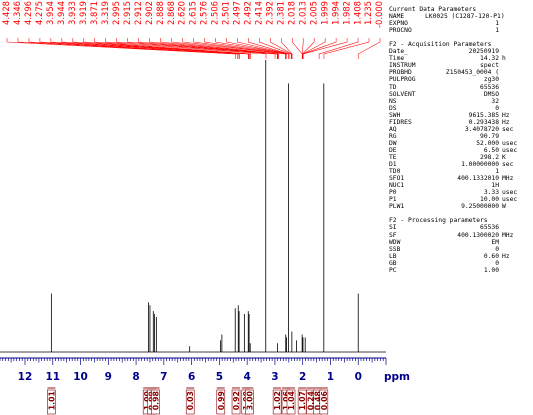 This screenshot has width=533, height=415. Describe the element at coordinates (460, 206) in the screenshot. I see `parameter-row: PLW1 9.25000000 W` at that location.